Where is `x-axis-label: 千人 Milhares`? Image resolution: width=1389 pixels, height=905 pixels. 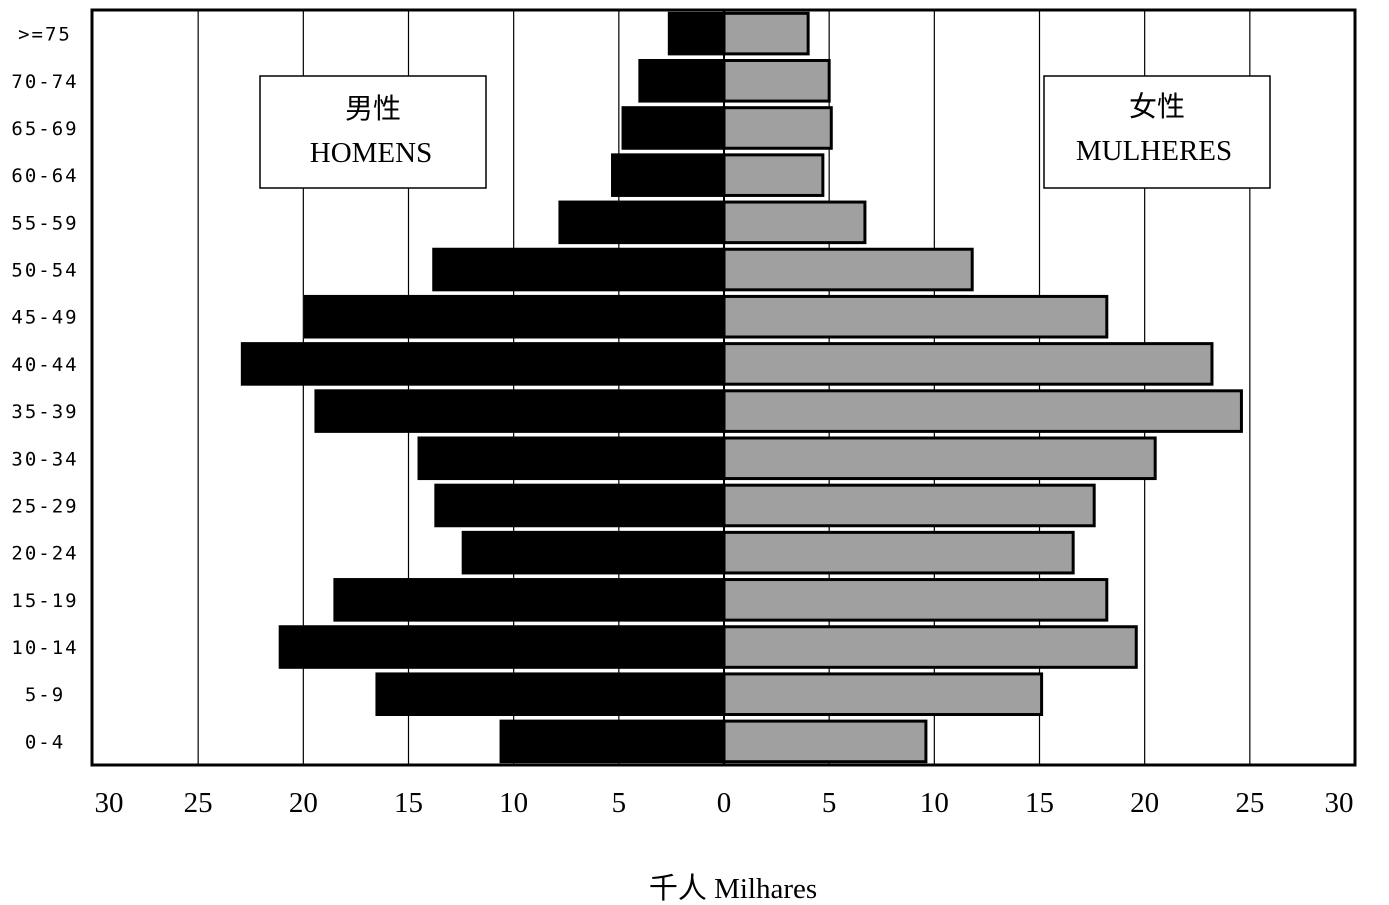
x-axis-label: 千人 Milhares is located at coordinates (733, 889).